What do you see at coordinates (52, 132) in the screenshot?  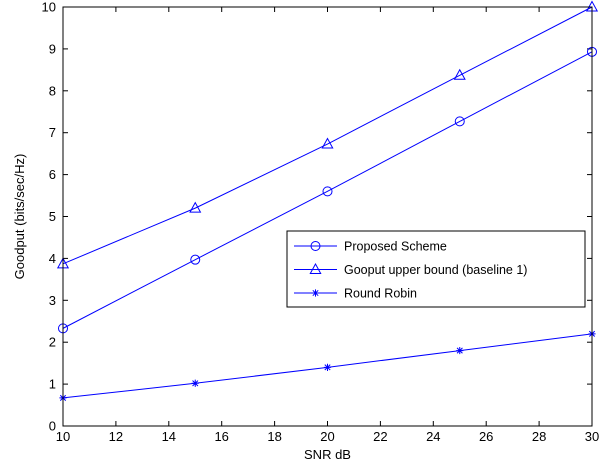 I see `y-tick-label: 7` at bounding box center [52, 132].